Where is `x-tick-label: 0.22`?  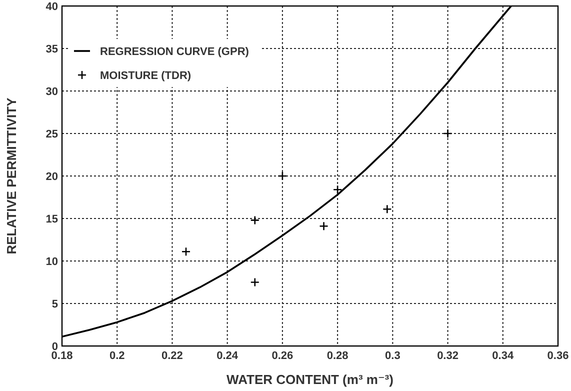 x-tick-label: 0.22 is located at coordinates (172, 356).